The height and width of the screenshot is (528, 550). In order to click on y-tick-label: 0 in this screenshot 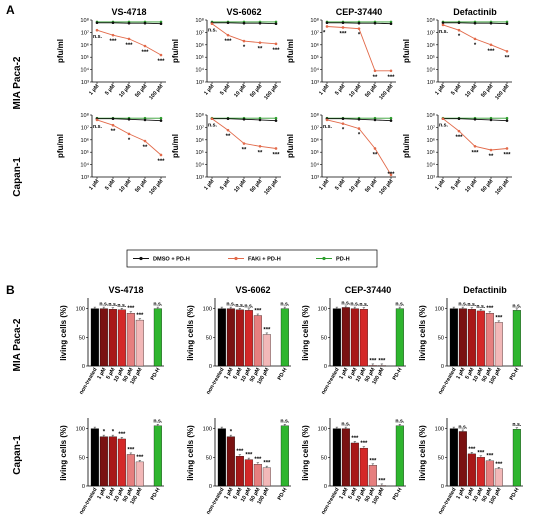, I will do `click(442, 367)`.